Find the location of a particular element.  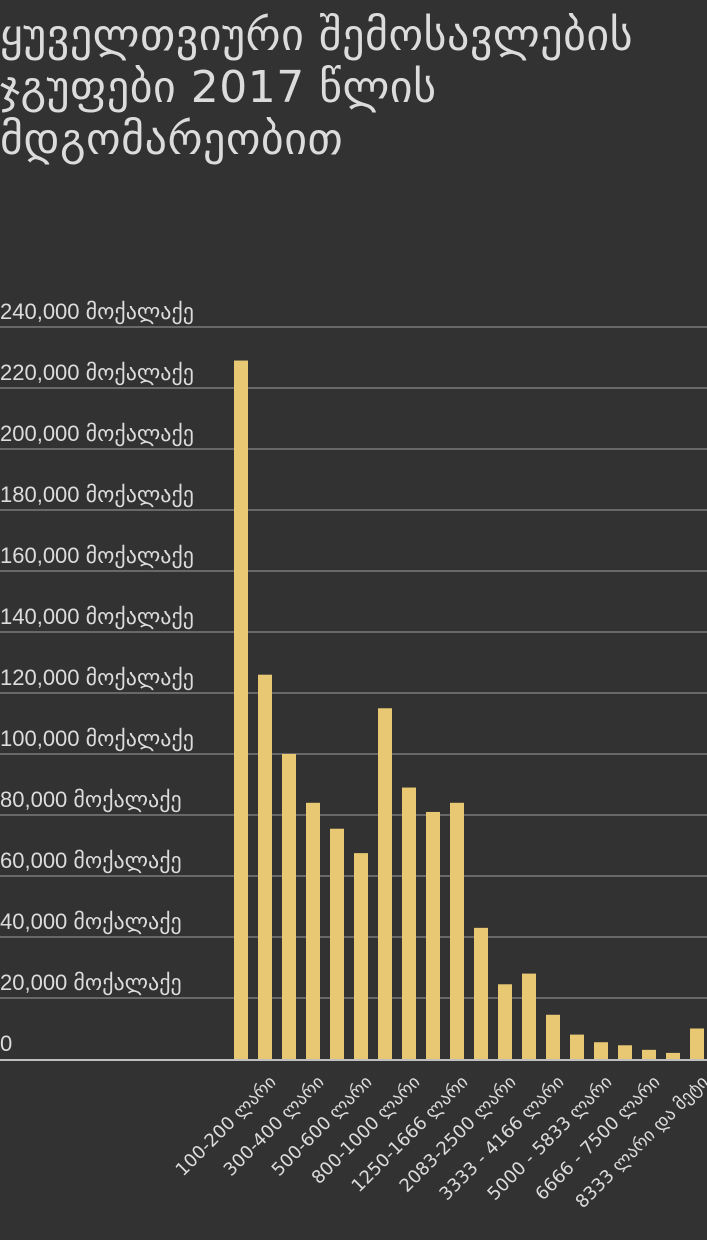

y-tick-label: 40,000 მოქალაქე is located at coordinates (91, 922).